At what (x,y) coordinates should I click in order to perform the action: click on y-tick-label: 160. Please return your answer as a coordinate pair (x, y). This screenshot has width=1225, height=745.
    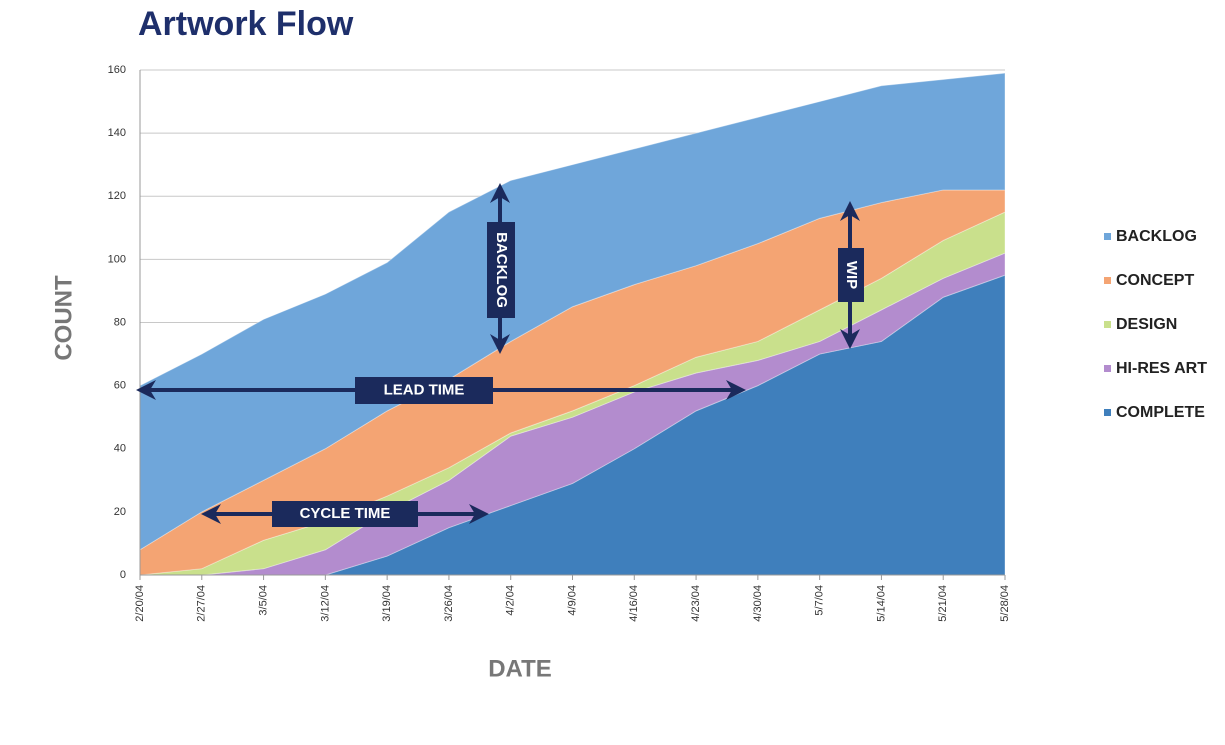
    Looking at the image, I should click on (117, 70).